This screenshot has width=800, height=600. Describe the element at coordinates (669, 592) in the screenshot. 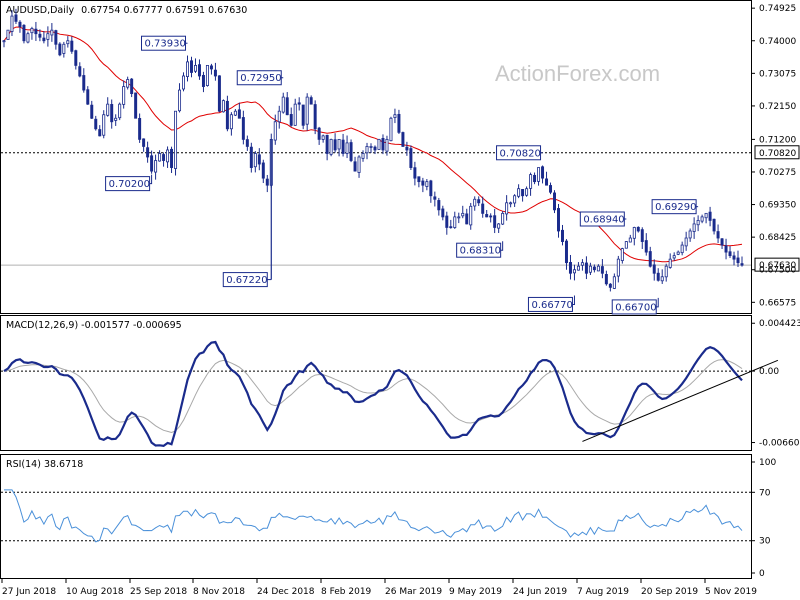

I see `date-tick-label: 20 Sep 2019` at that location.